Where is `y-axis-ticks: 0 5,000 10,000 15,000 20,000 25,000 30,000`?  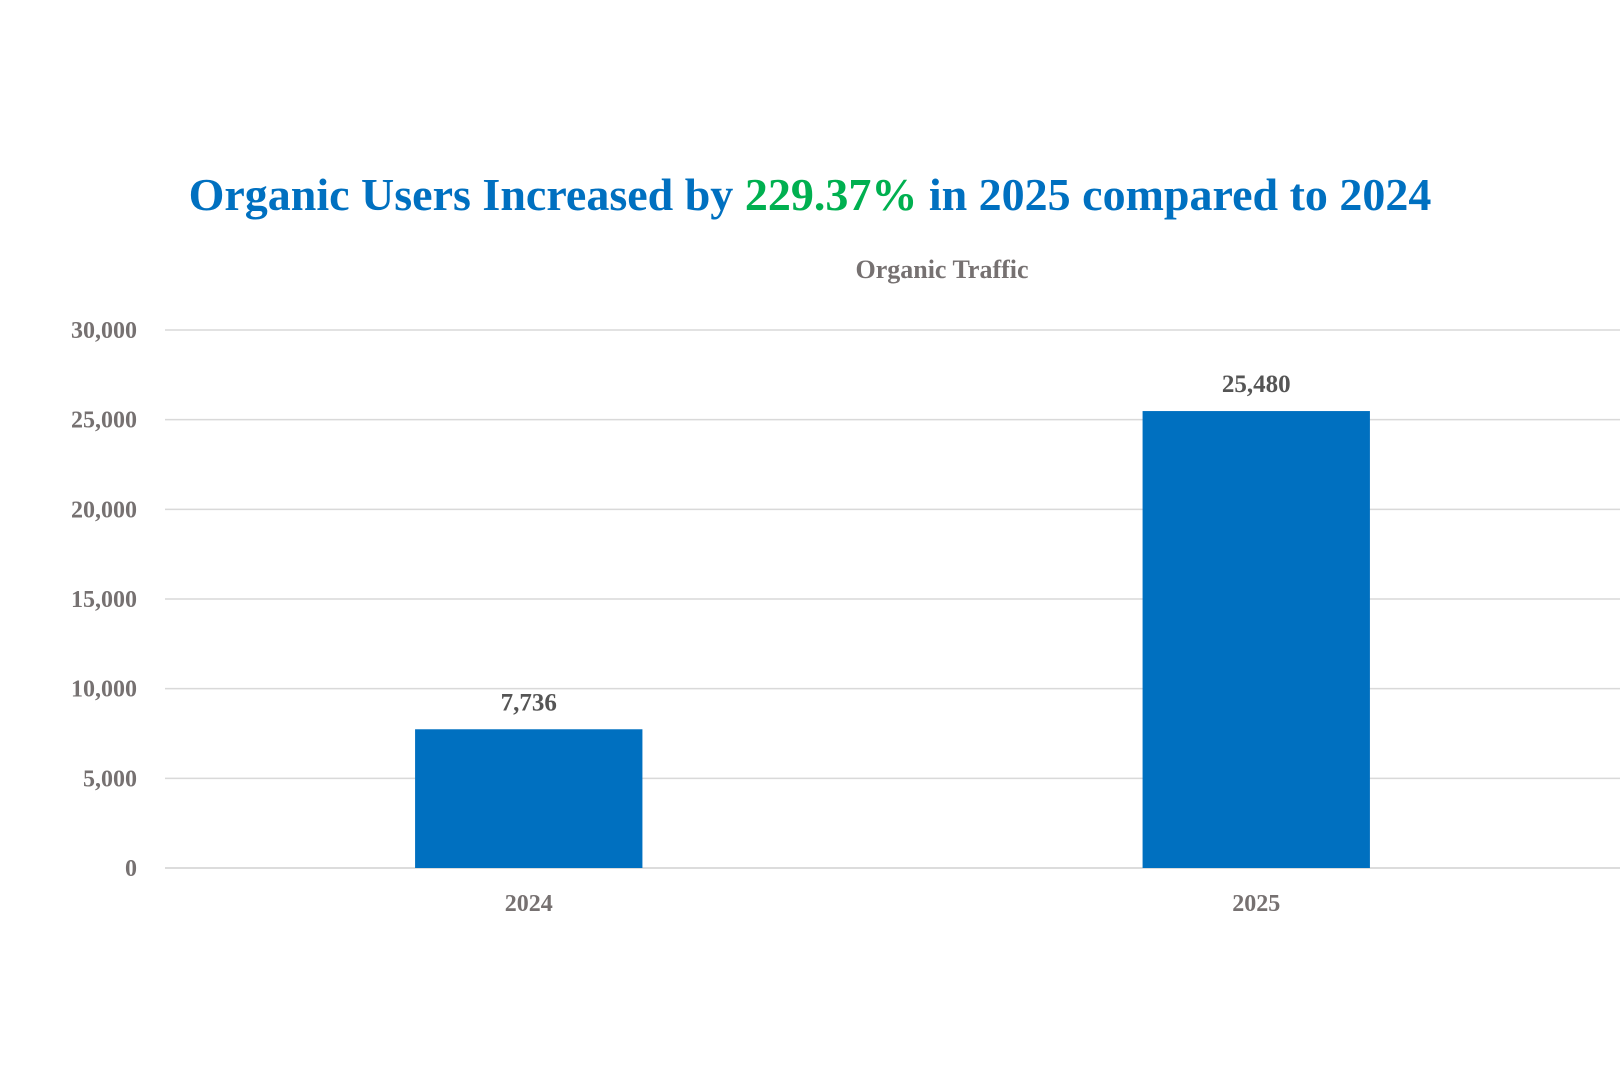 y-axis-ticks: 0 5,000 10,000 15,000 20,000 25,000 30,000 is located at coordinates (104, 600).